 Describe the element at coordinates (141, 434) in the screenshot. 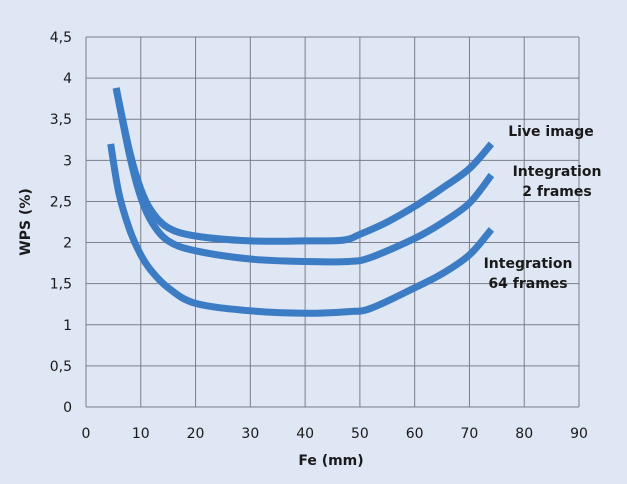

I see `x-tick-label: 10` at that location.